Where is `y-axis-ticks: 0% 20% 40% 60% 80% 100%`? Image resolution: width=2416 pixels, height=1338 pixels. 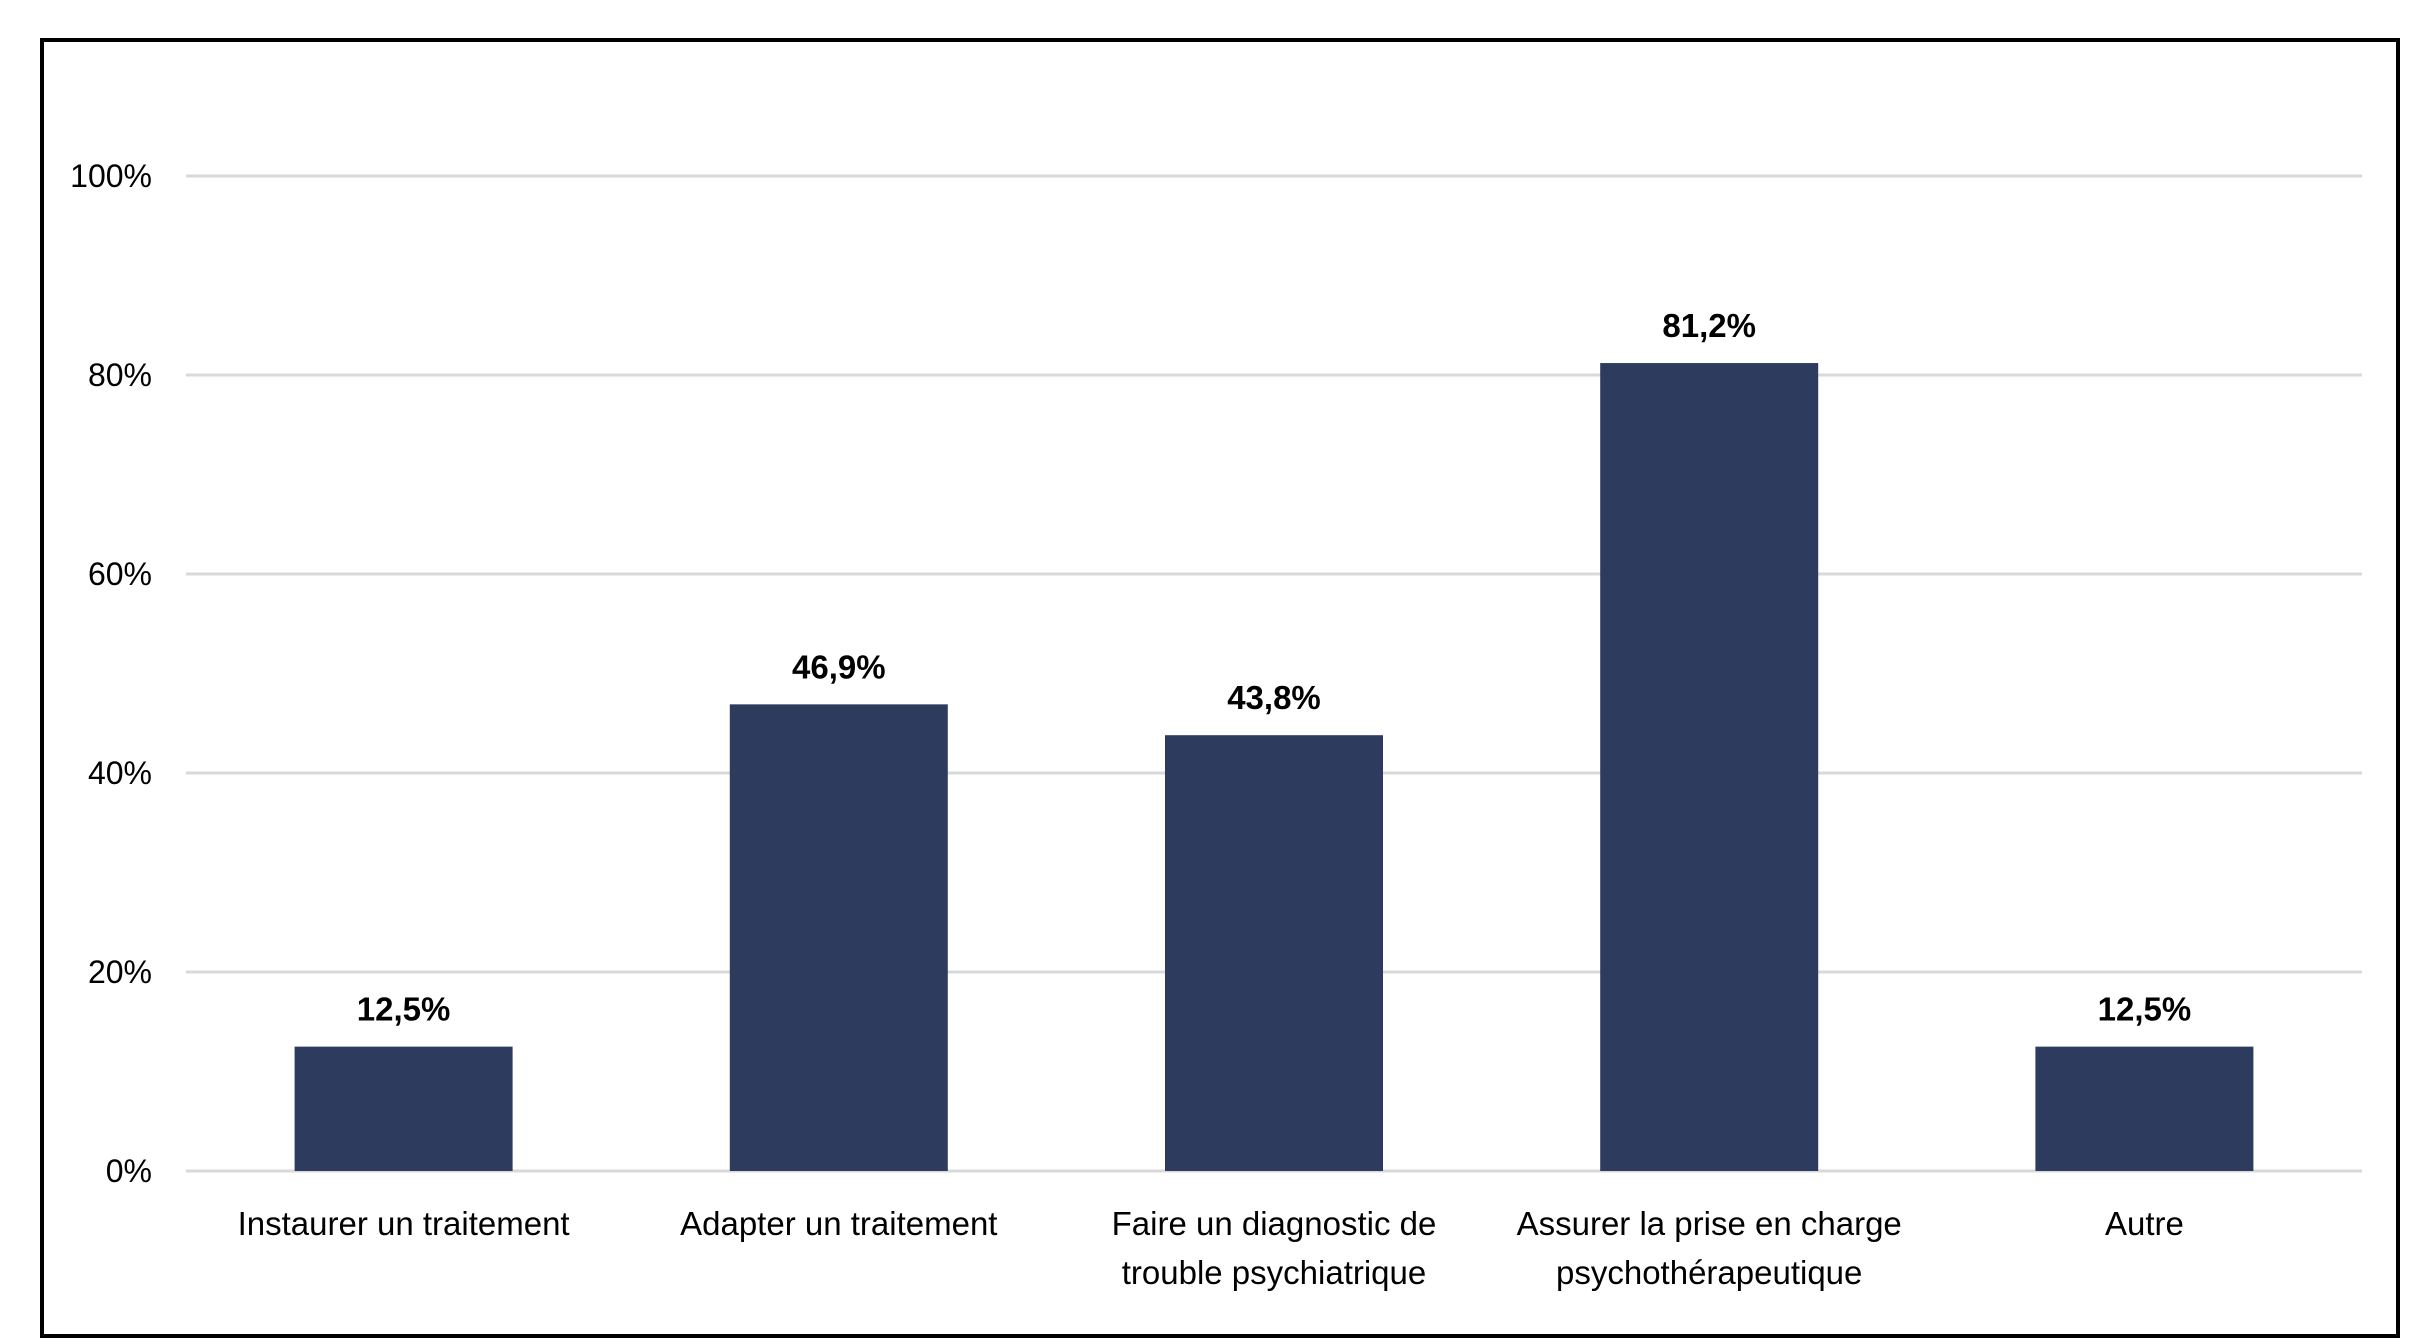
y-axis-ticks: 0% 20% 40% 60% 80% 100% is located at coordinates (111, 673).